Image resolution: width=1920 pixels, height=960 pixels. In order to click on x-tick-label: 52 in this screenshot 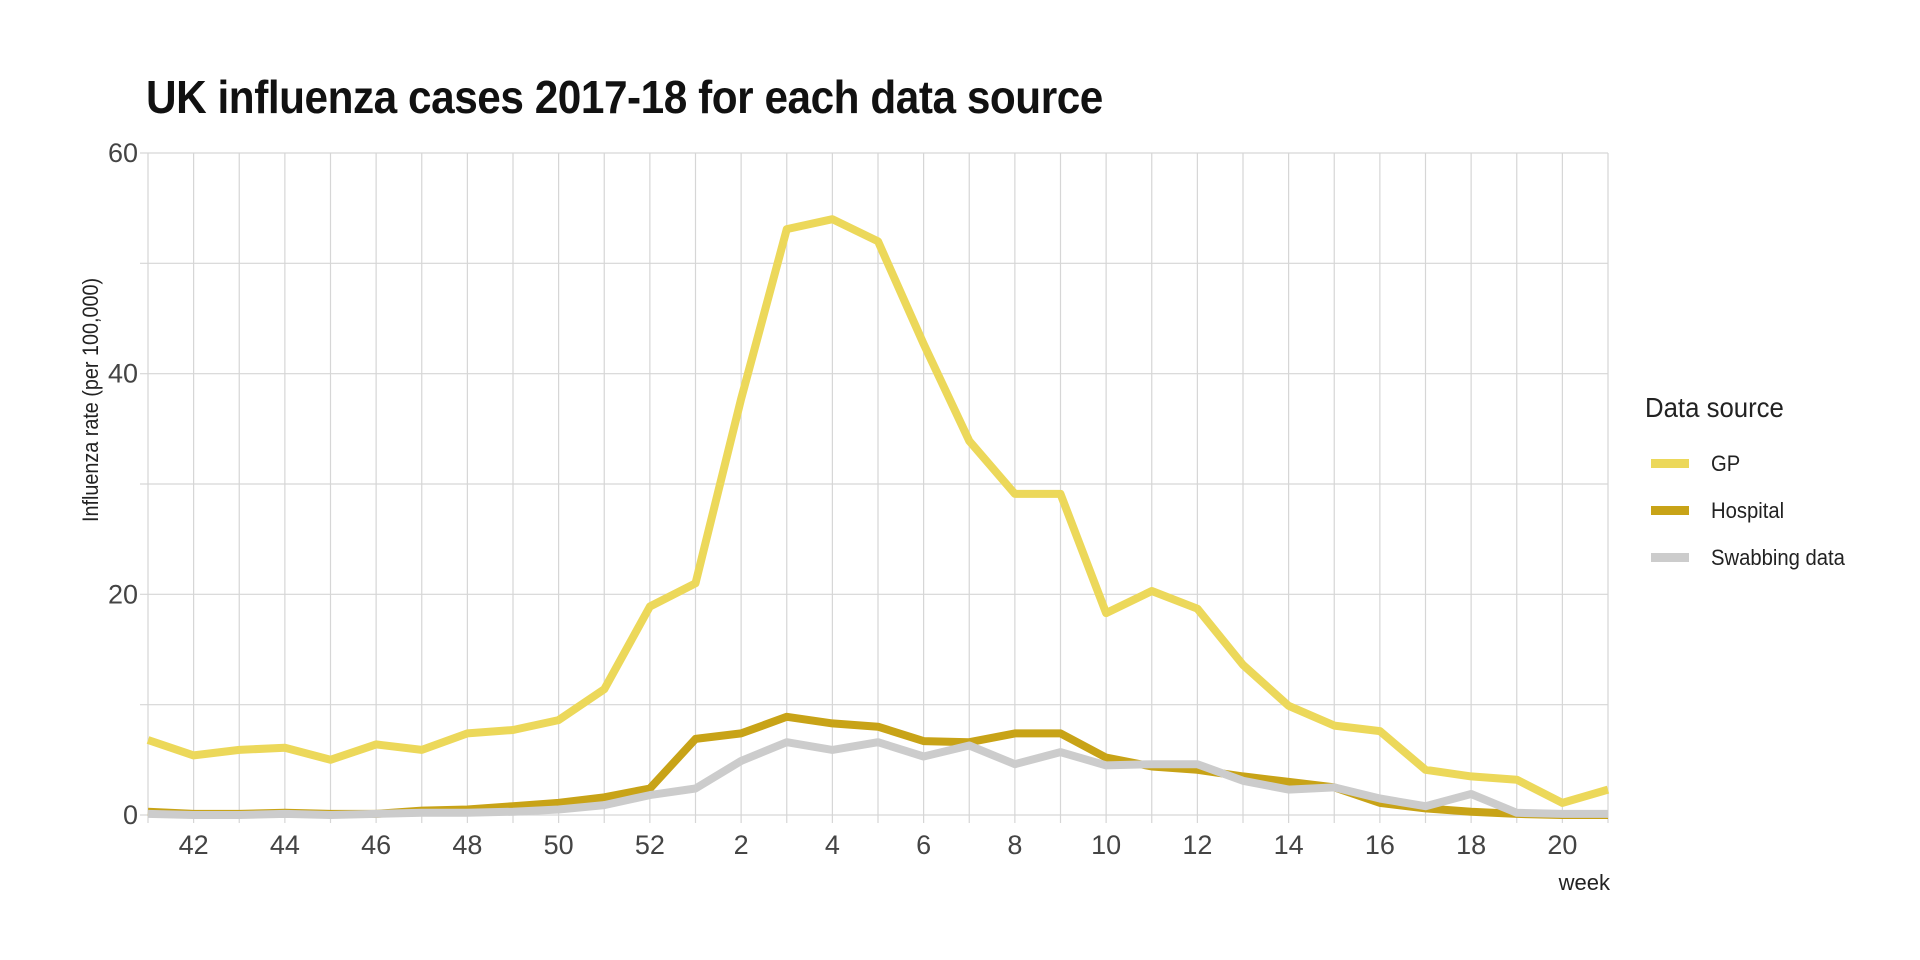, I will do `click(650, 845)`.